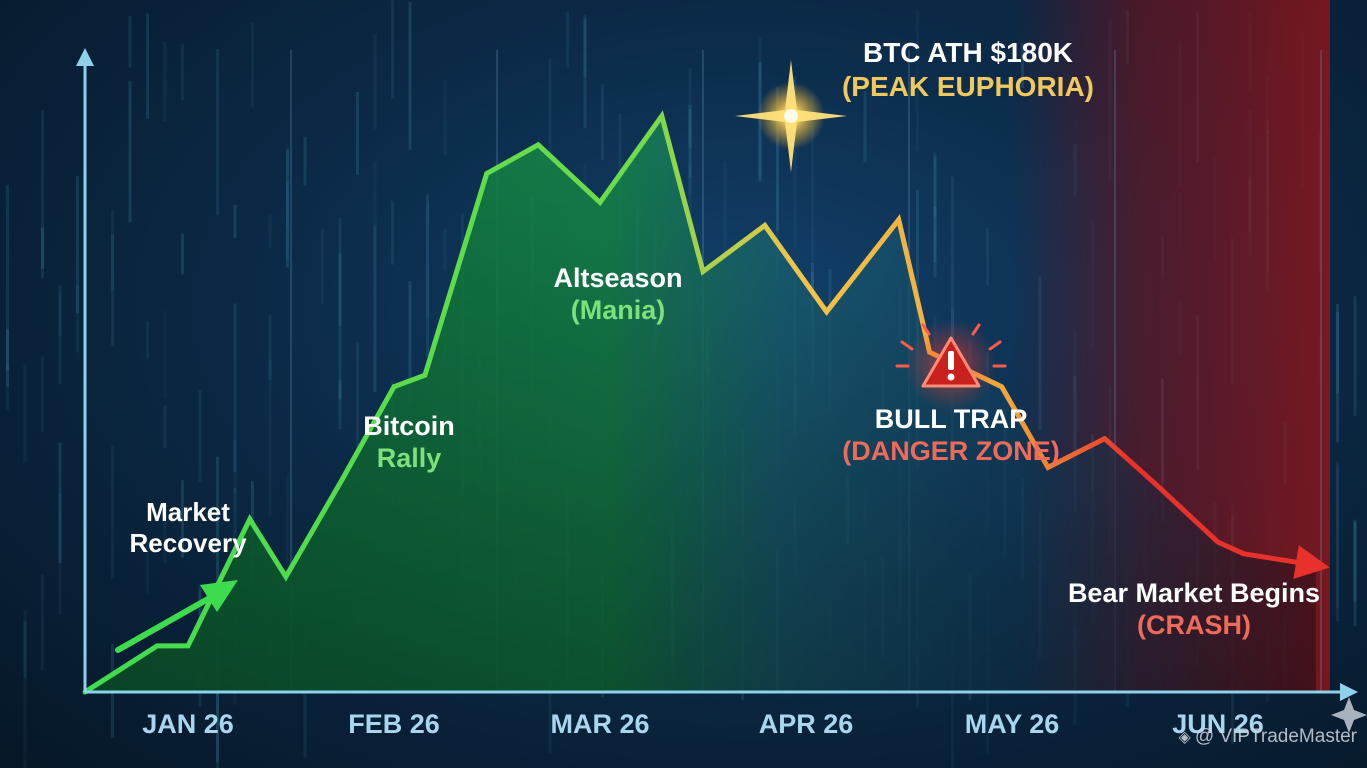  I want to click on peak-star-icon, so click(791, 116).